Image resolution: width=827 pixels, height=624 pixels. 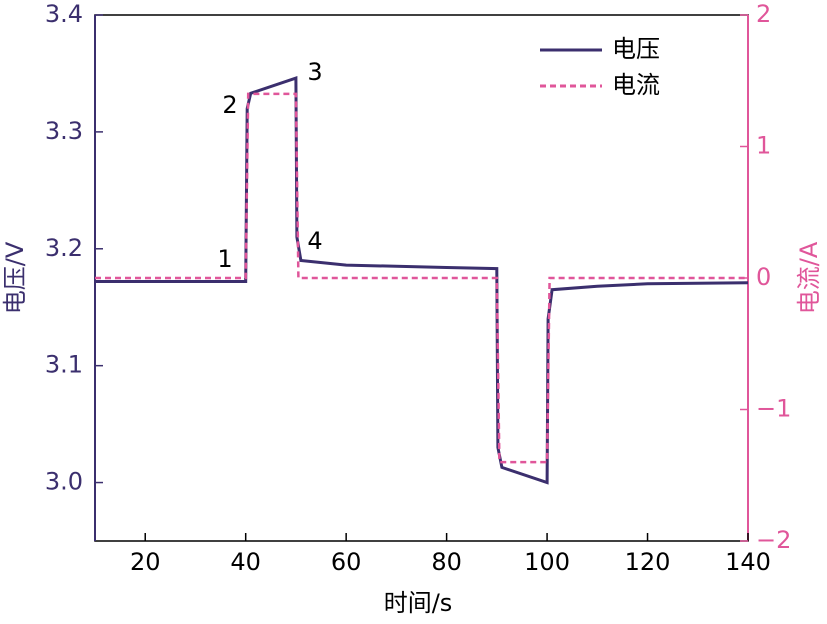 What do you see at coordinates (763, 277) in the screenshot?
I see `y2-tick-label: 0` at bounding box center [763, 277].